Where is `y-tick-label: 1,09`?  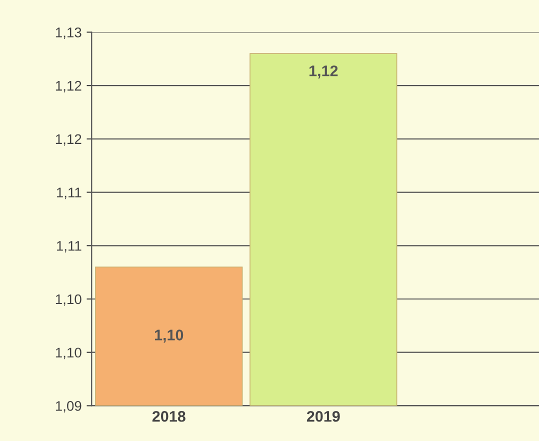 y-tick-label: 1,09 is located at coordinates (69, 407).